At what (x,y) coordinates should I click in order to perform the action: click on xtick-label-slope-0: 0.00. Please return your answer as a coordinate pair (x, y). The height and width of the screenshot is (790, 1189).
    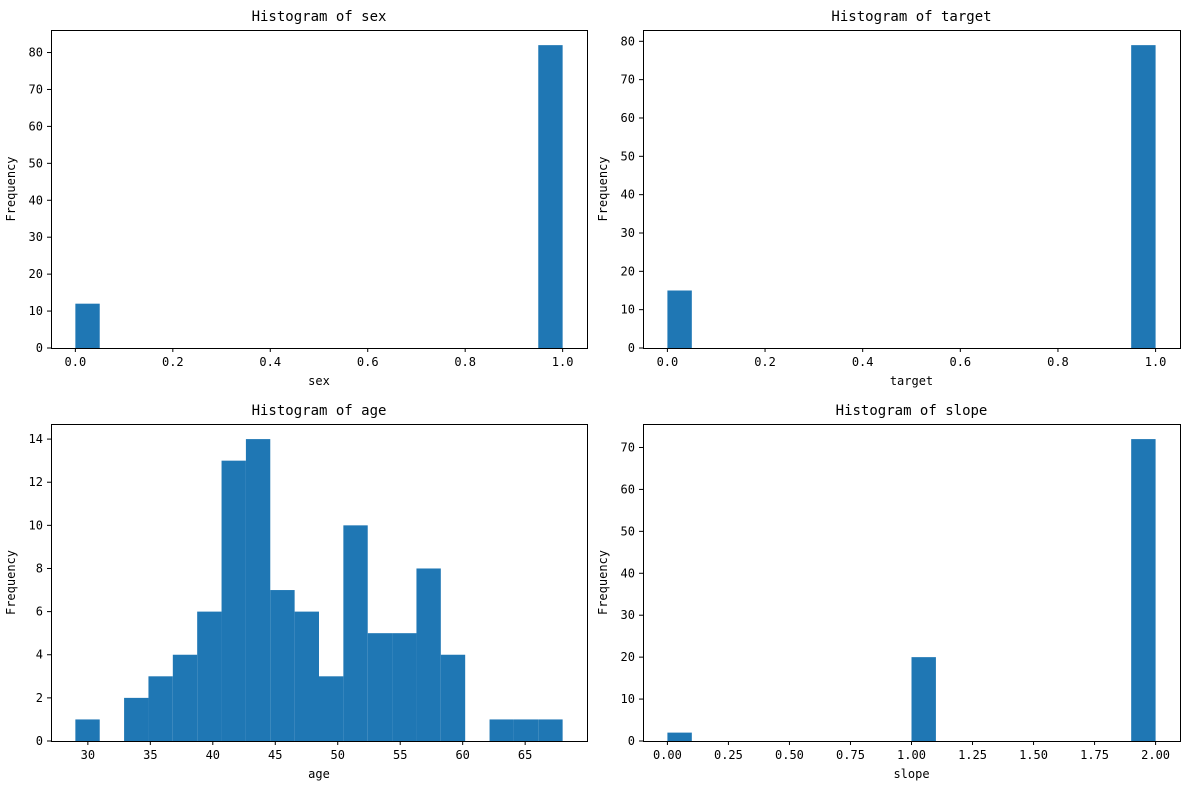
    Looking at the image, I should click on (667, 755).